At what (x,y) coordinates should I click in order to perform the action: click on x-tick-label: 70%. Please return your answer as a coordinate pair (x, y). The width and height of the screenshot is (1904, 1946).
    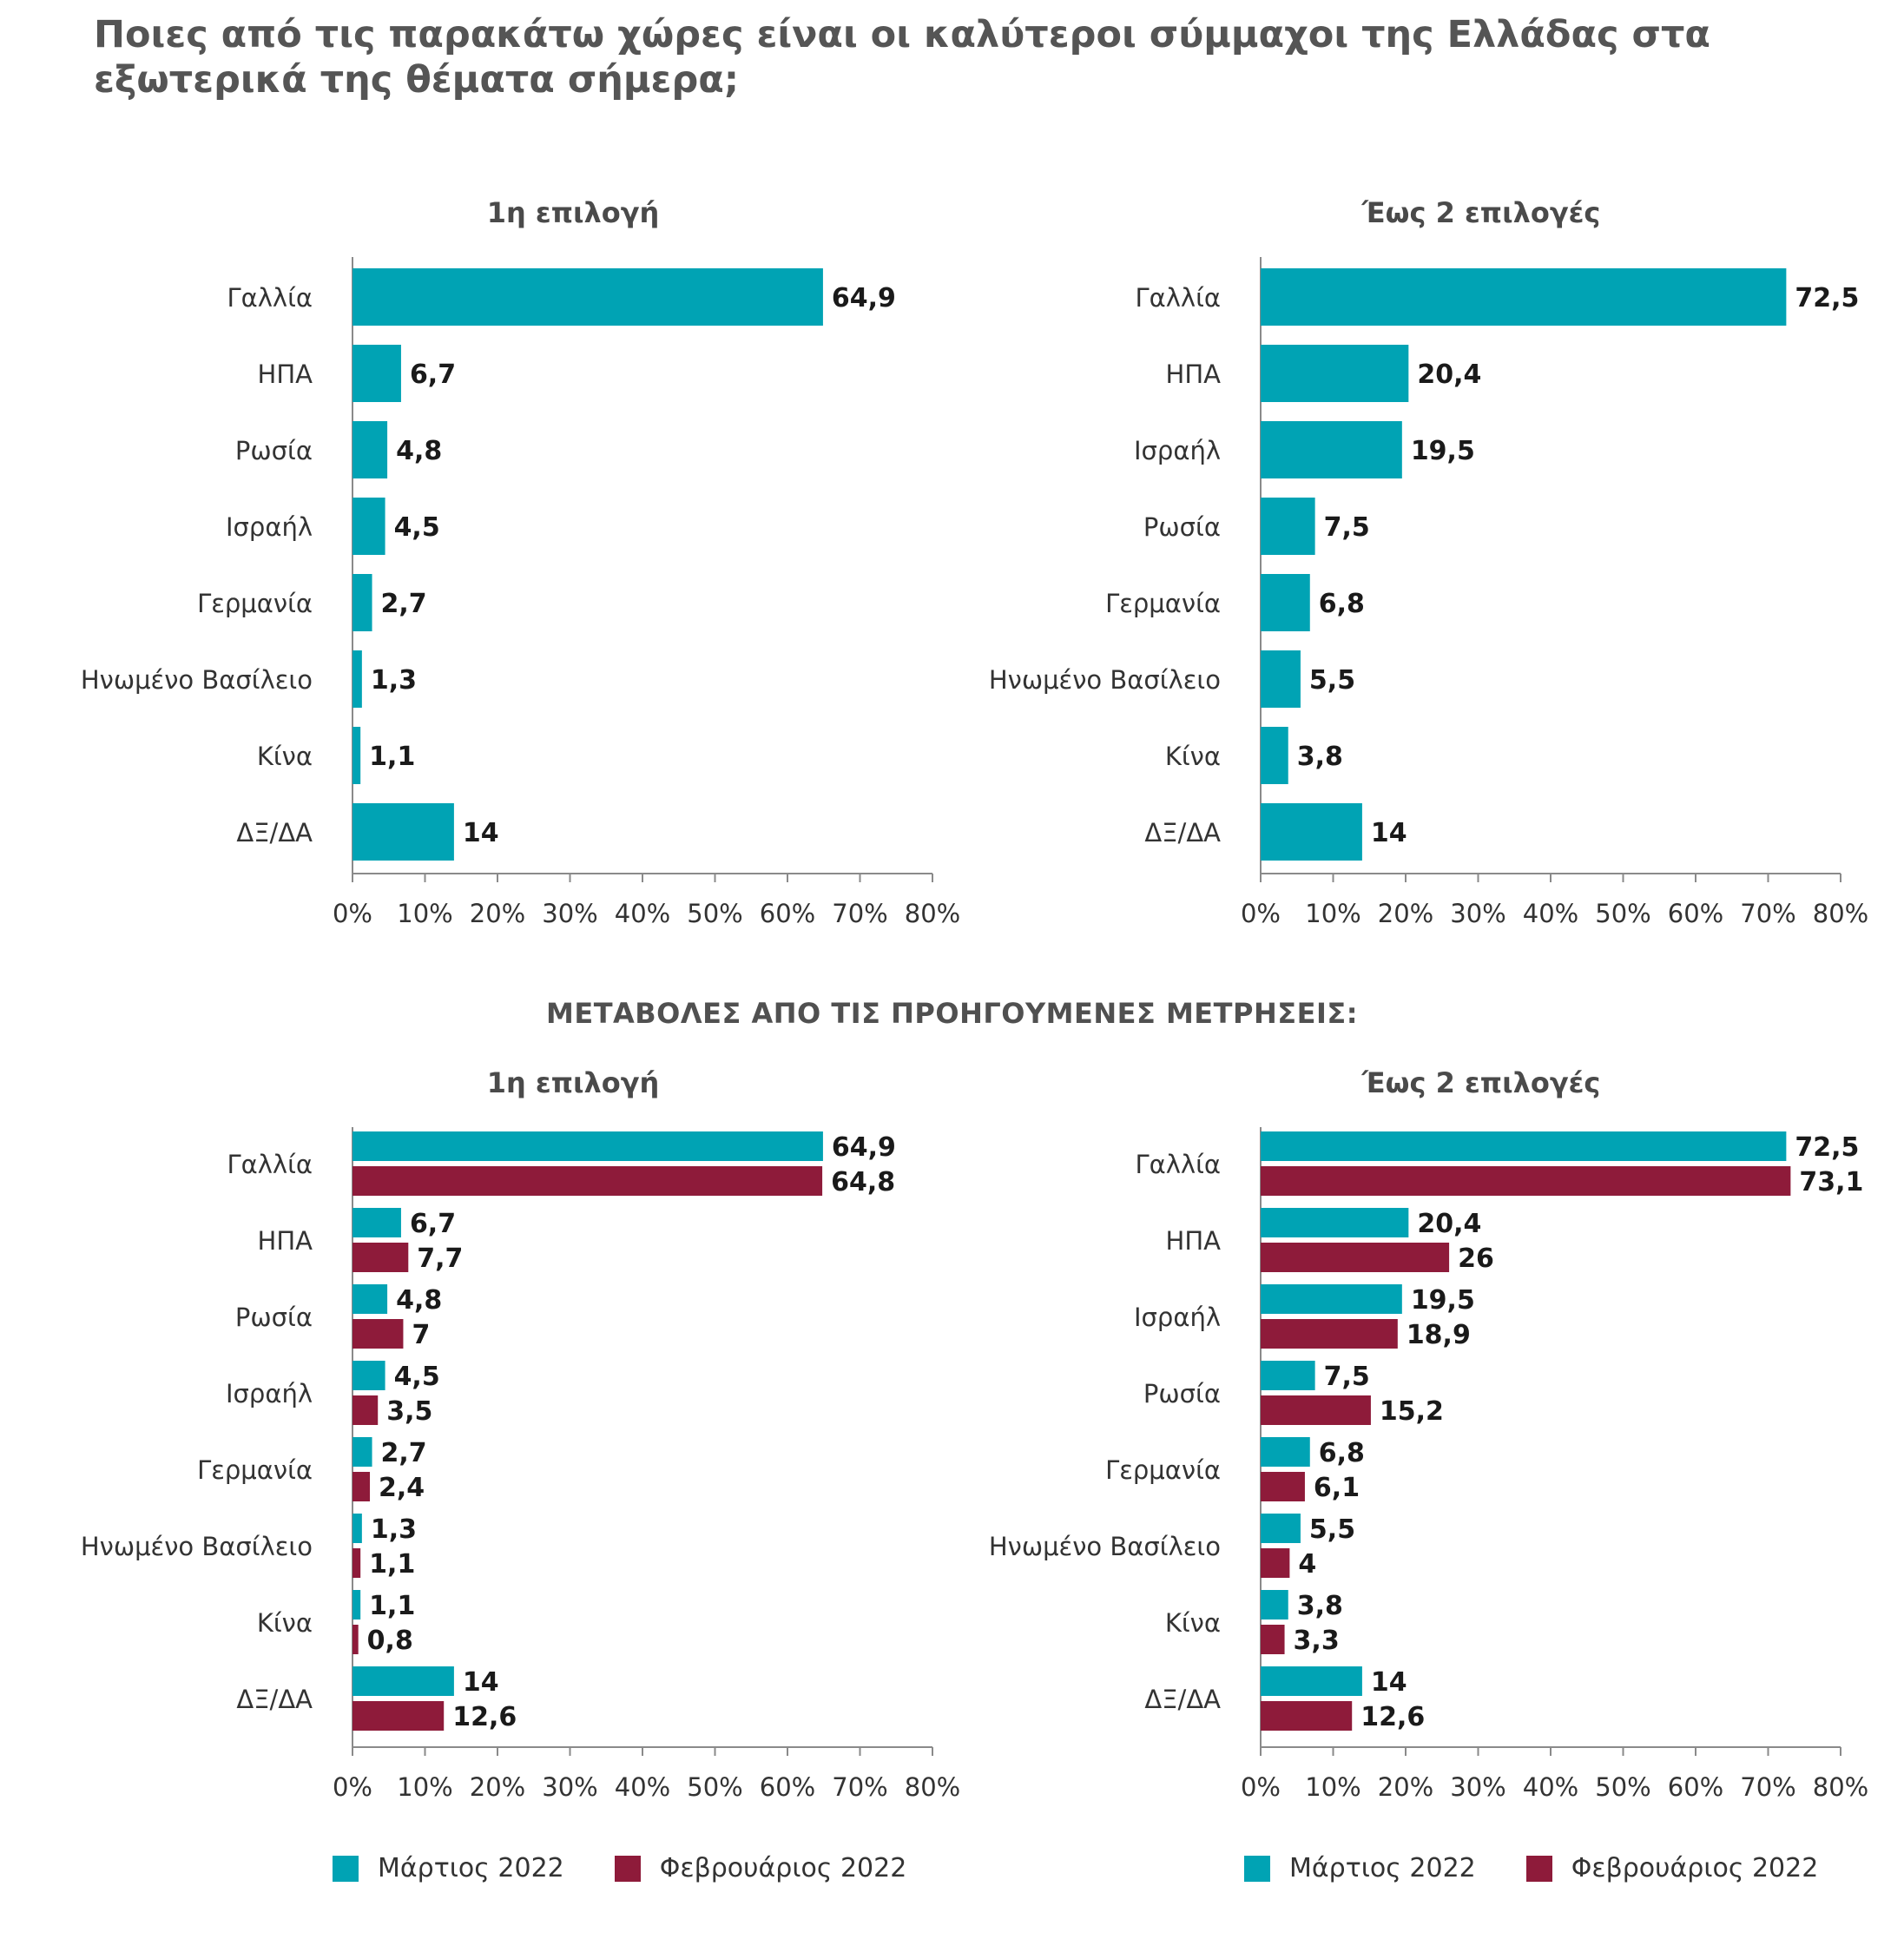
    Looking at the image, I should click on (1767, 1787).